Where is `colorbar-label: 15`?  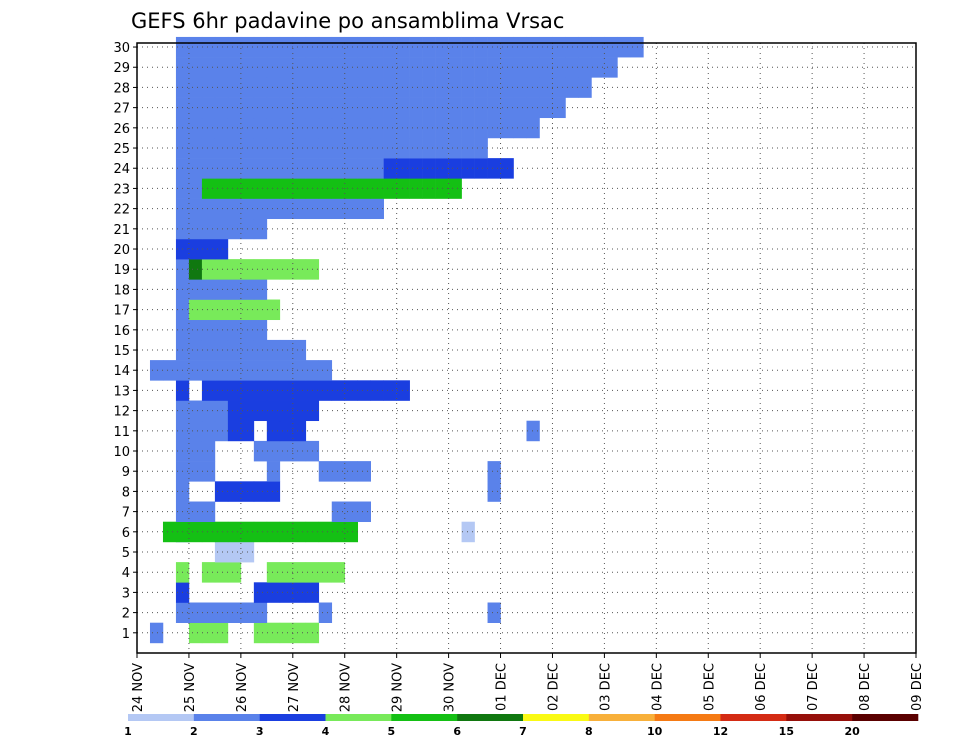 colorbar-label: 15 is located at coordinates (786, 731).